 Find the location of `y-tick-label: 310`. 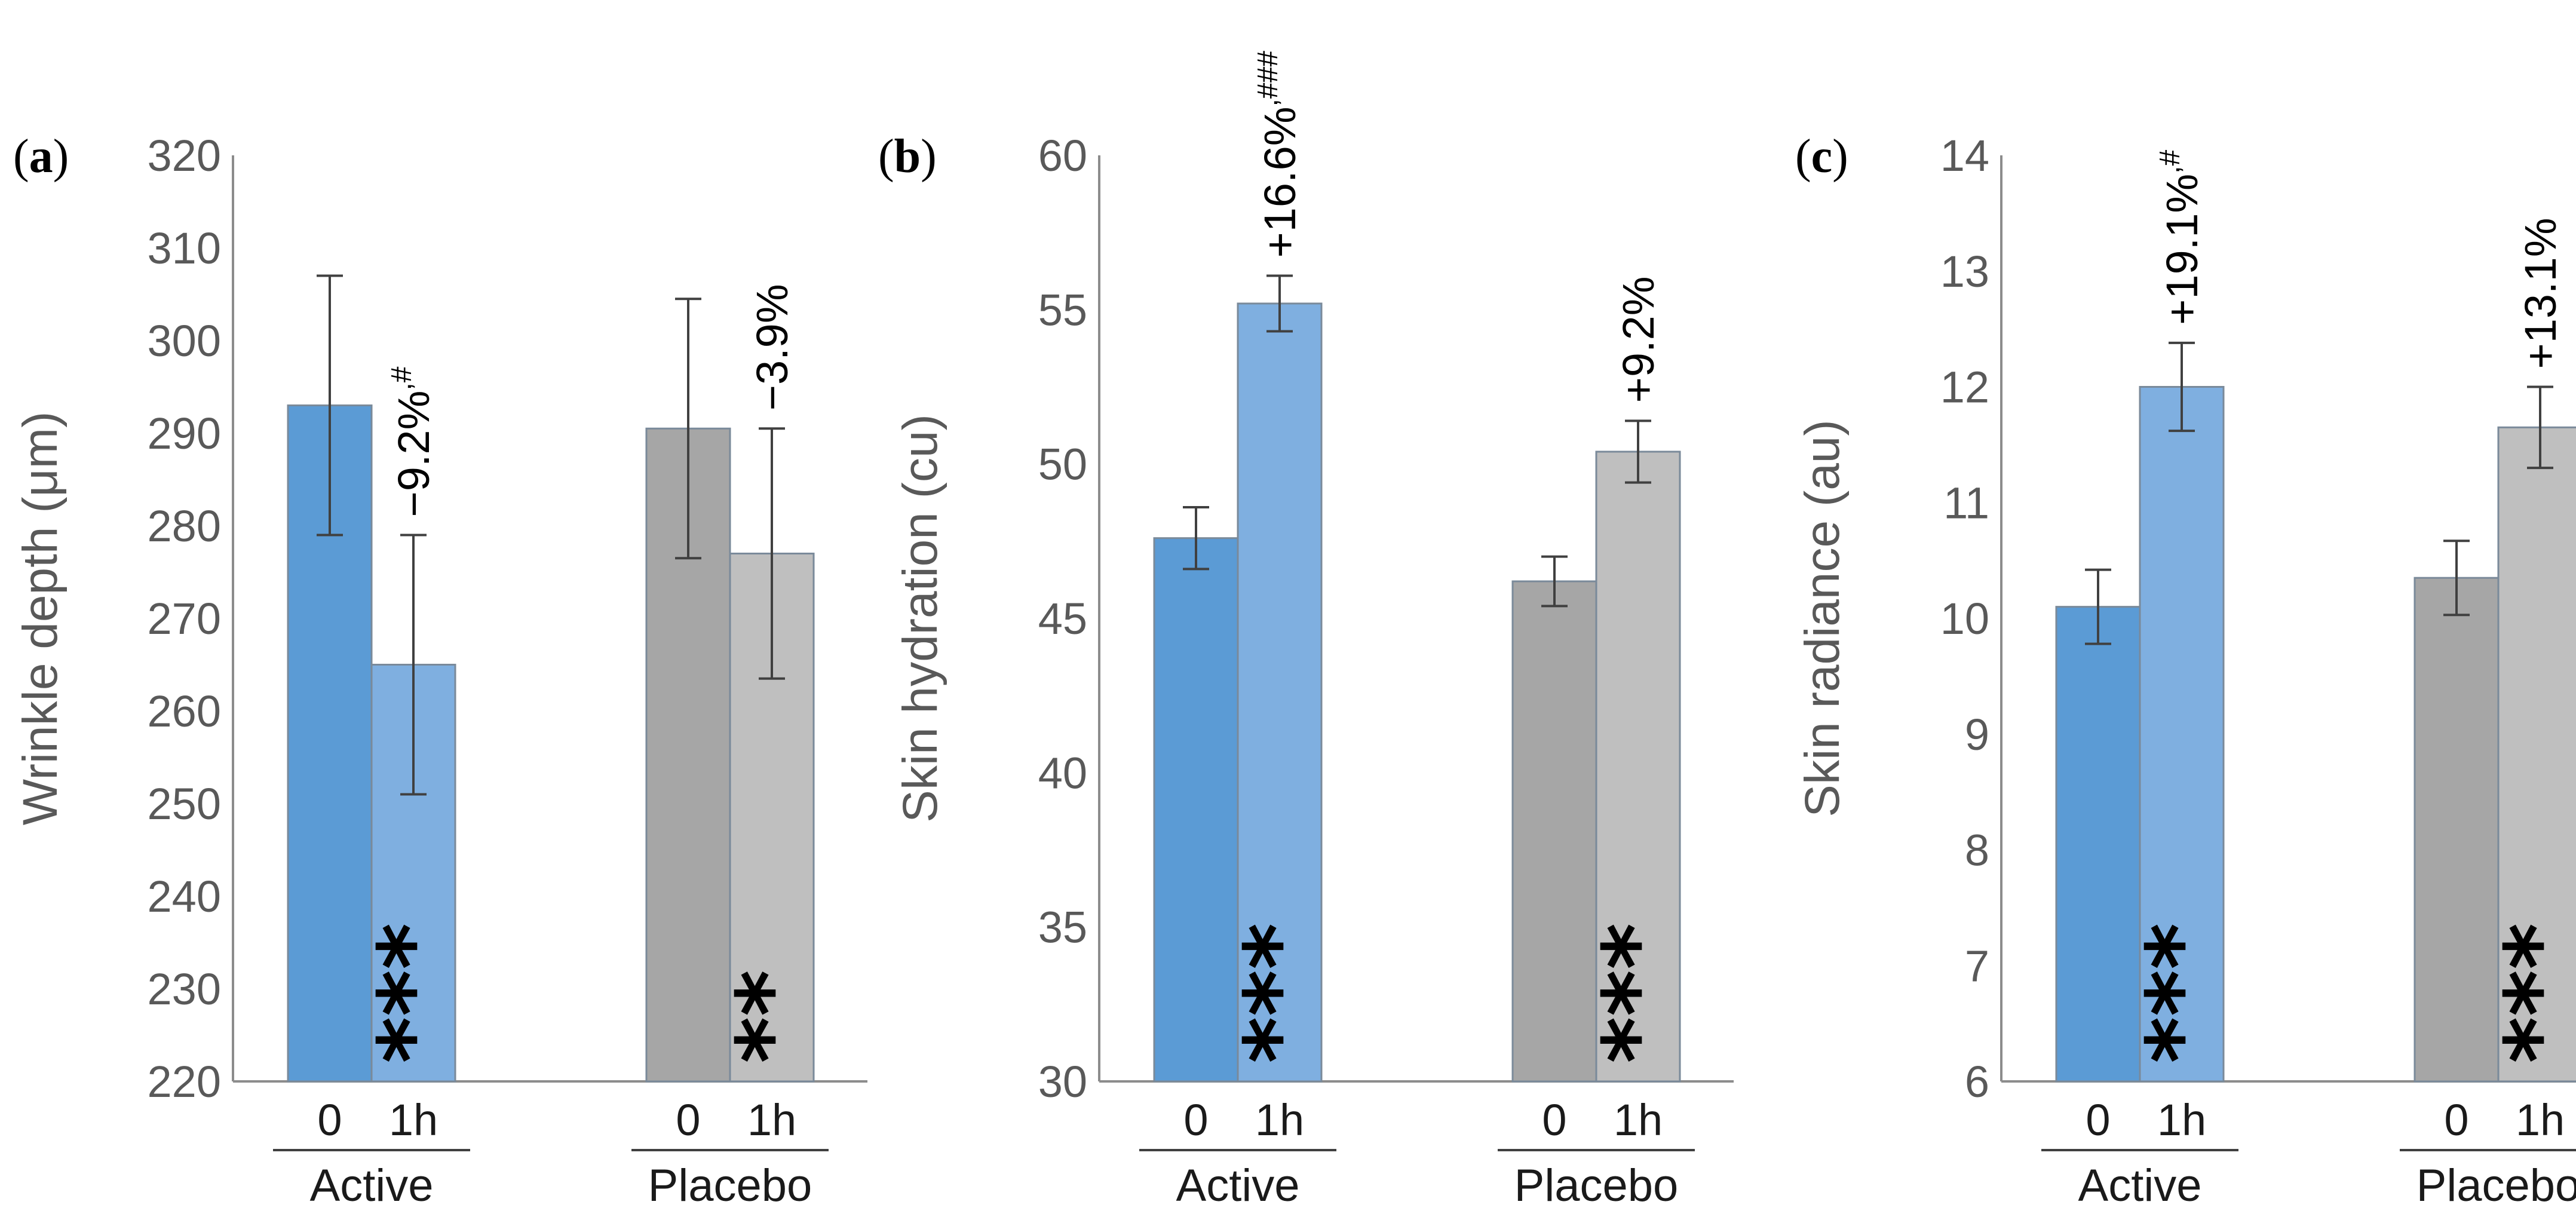

y-tick-label: 310 is located at coordinates (184, 248).